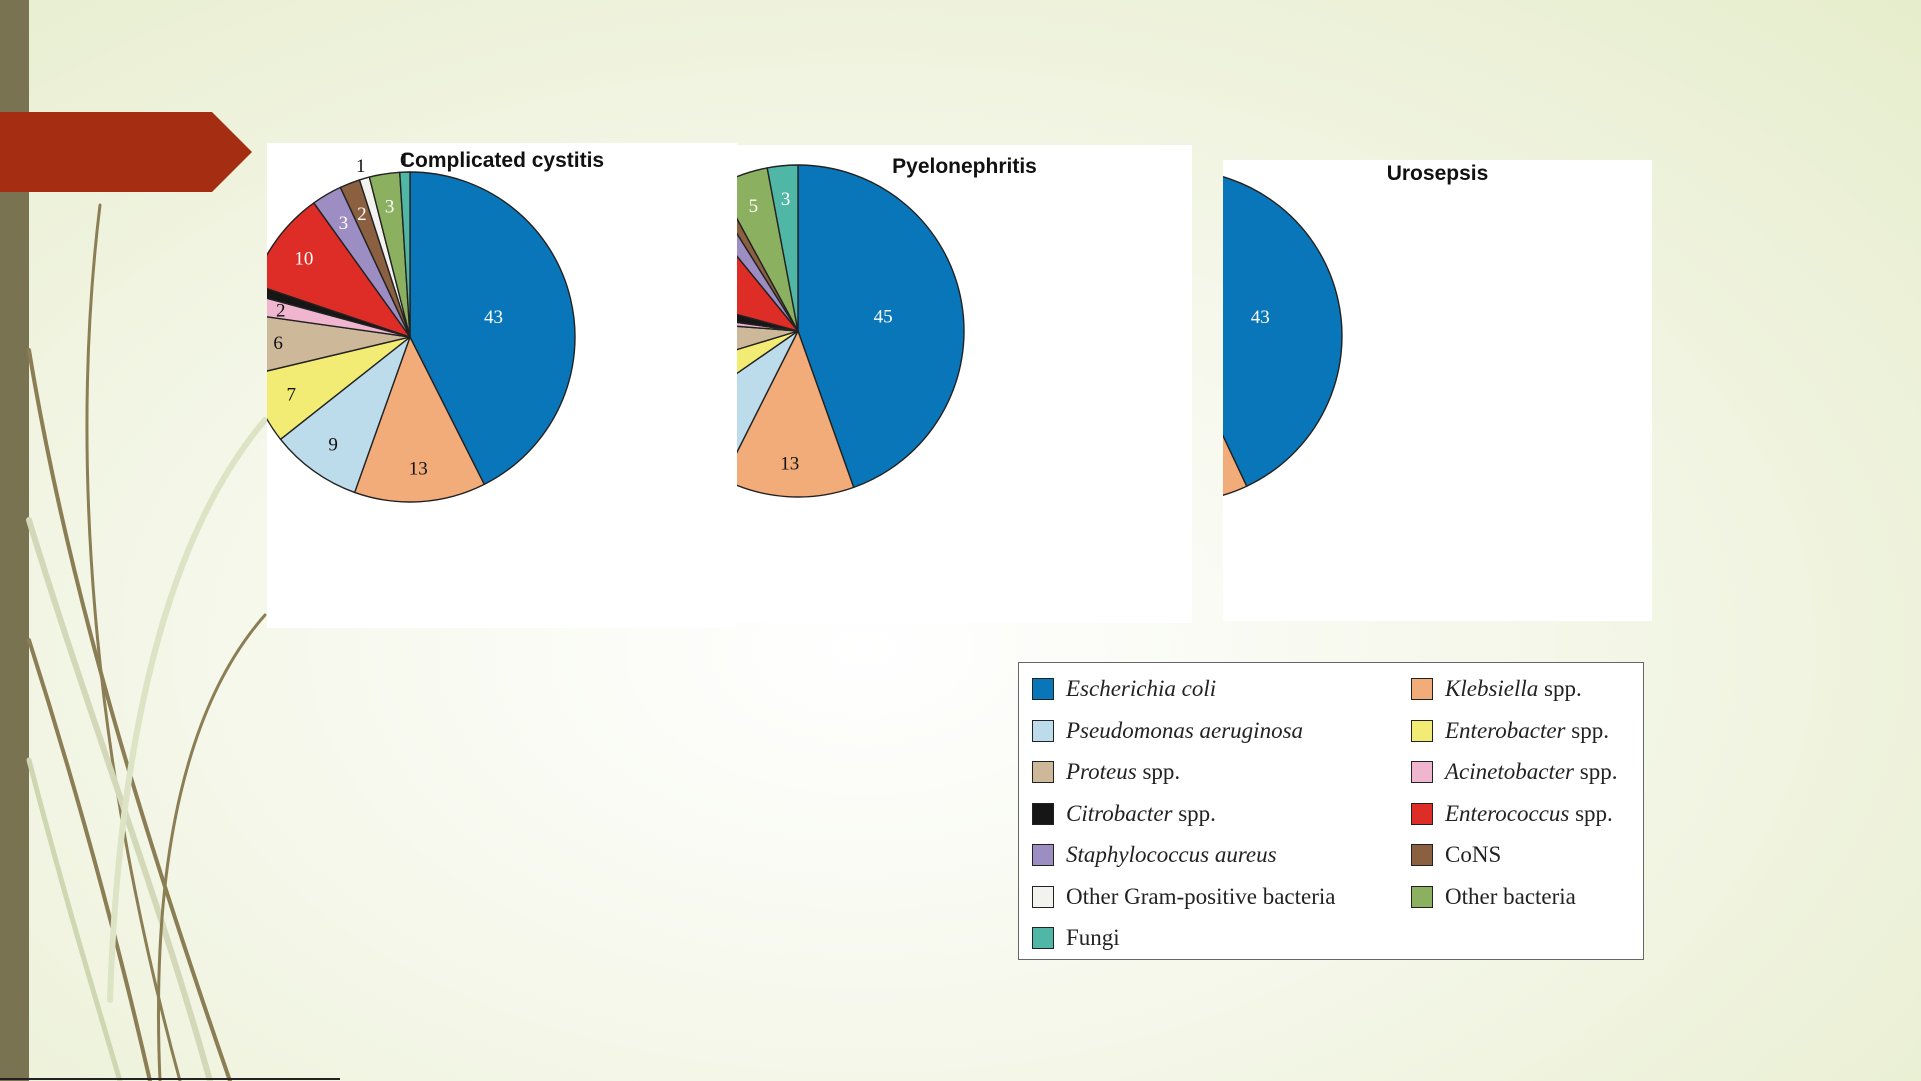 The image size is (1921, 1081). I want to click on legend-item-other-gram-positive-bacteria: Other Gram-positive bacteria, so click(1184, 897).